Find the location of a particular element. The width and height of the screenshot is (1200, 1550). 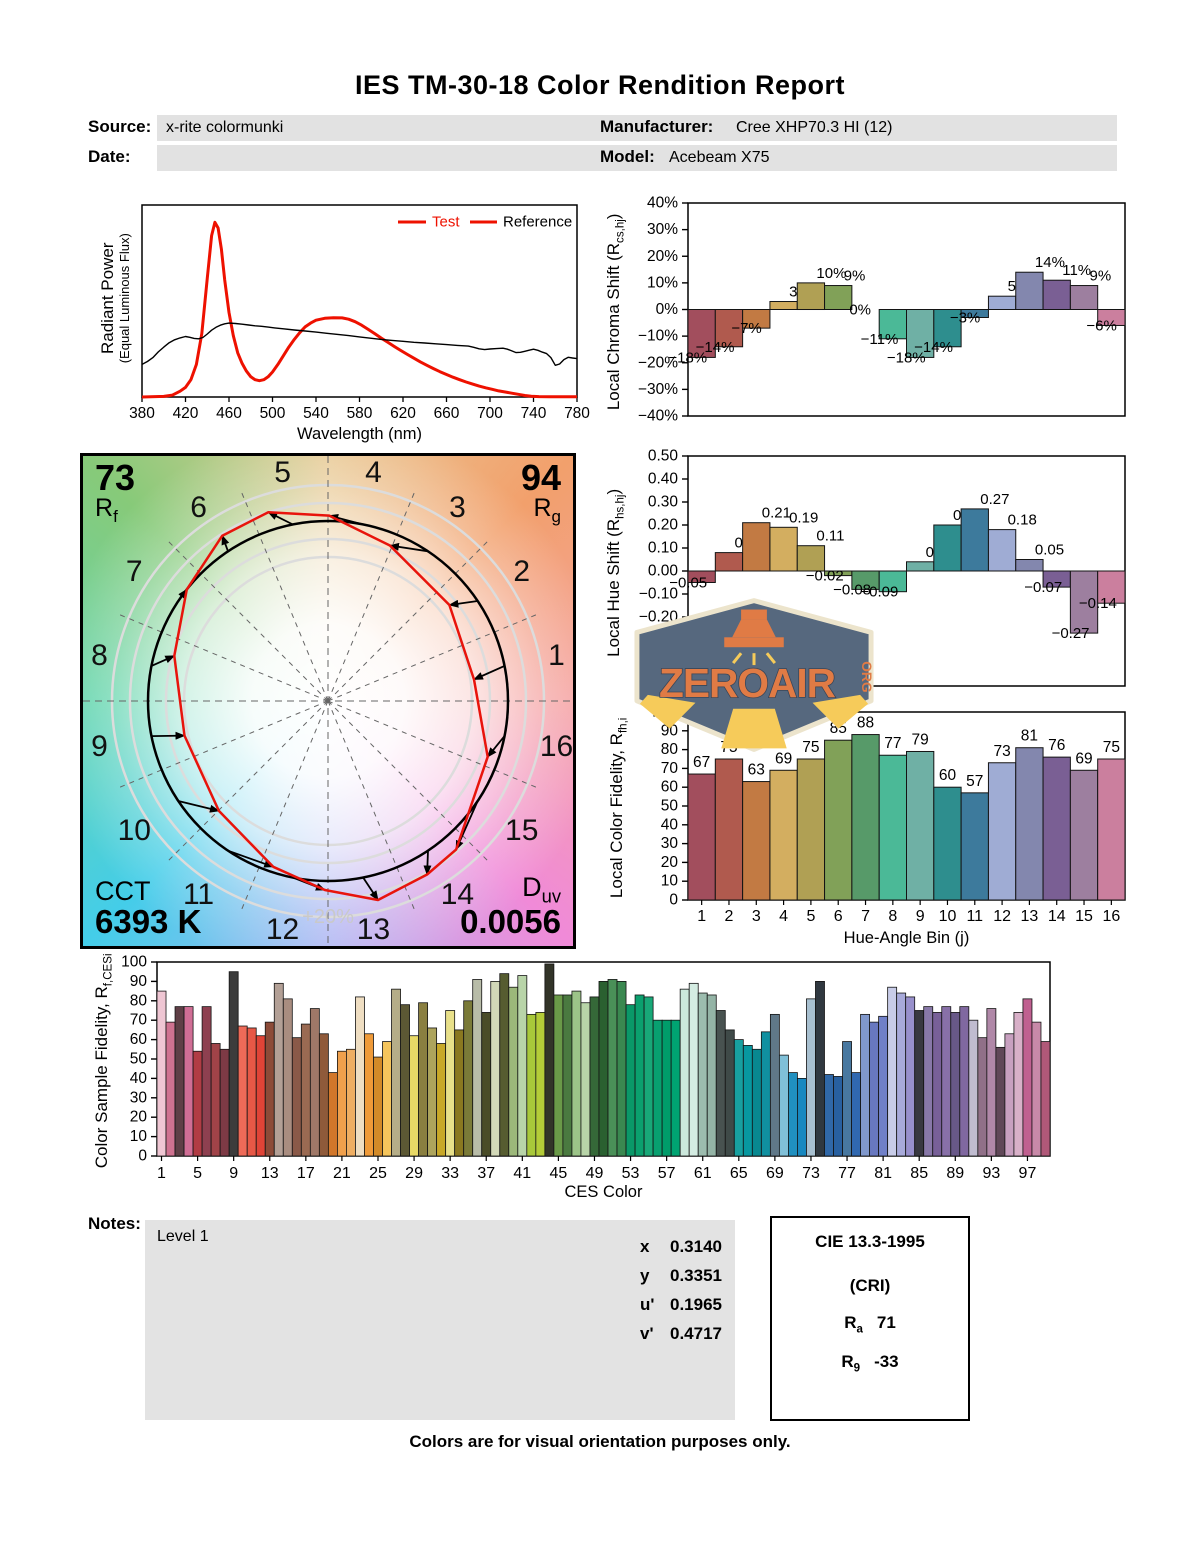

svg-text: 580 is located at coordinates (360, 413).